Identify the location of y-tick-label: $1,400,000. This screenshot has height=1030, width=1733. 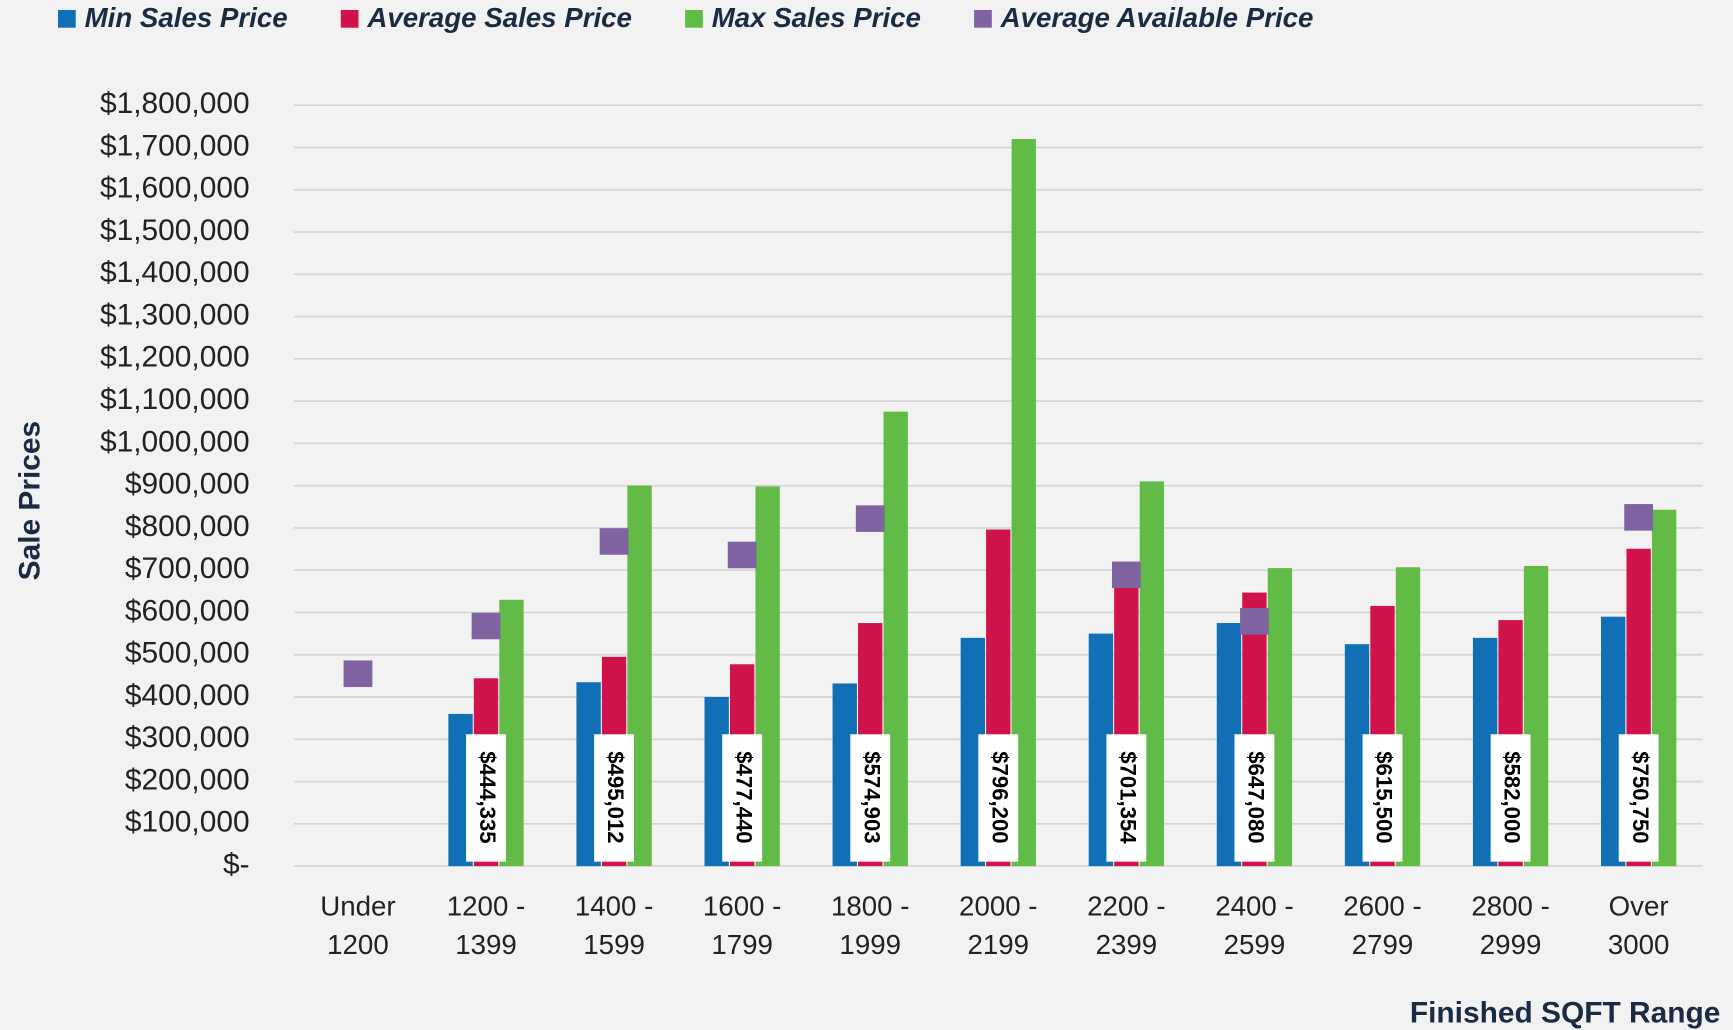
(175, 272).